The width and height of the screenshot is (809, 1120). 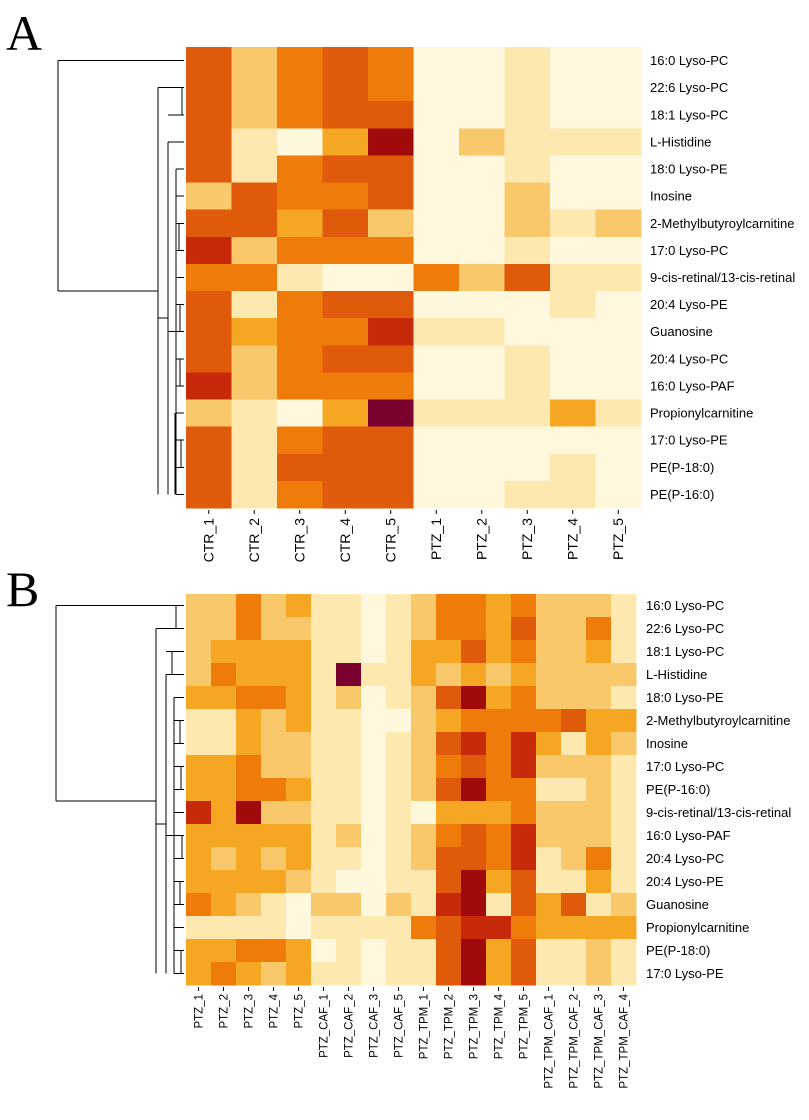 What do you see at coordinates (689, 114) in the screenshot?
I see `row-label: 18:1 Lyso-PC` at bounding box center [689, 114].